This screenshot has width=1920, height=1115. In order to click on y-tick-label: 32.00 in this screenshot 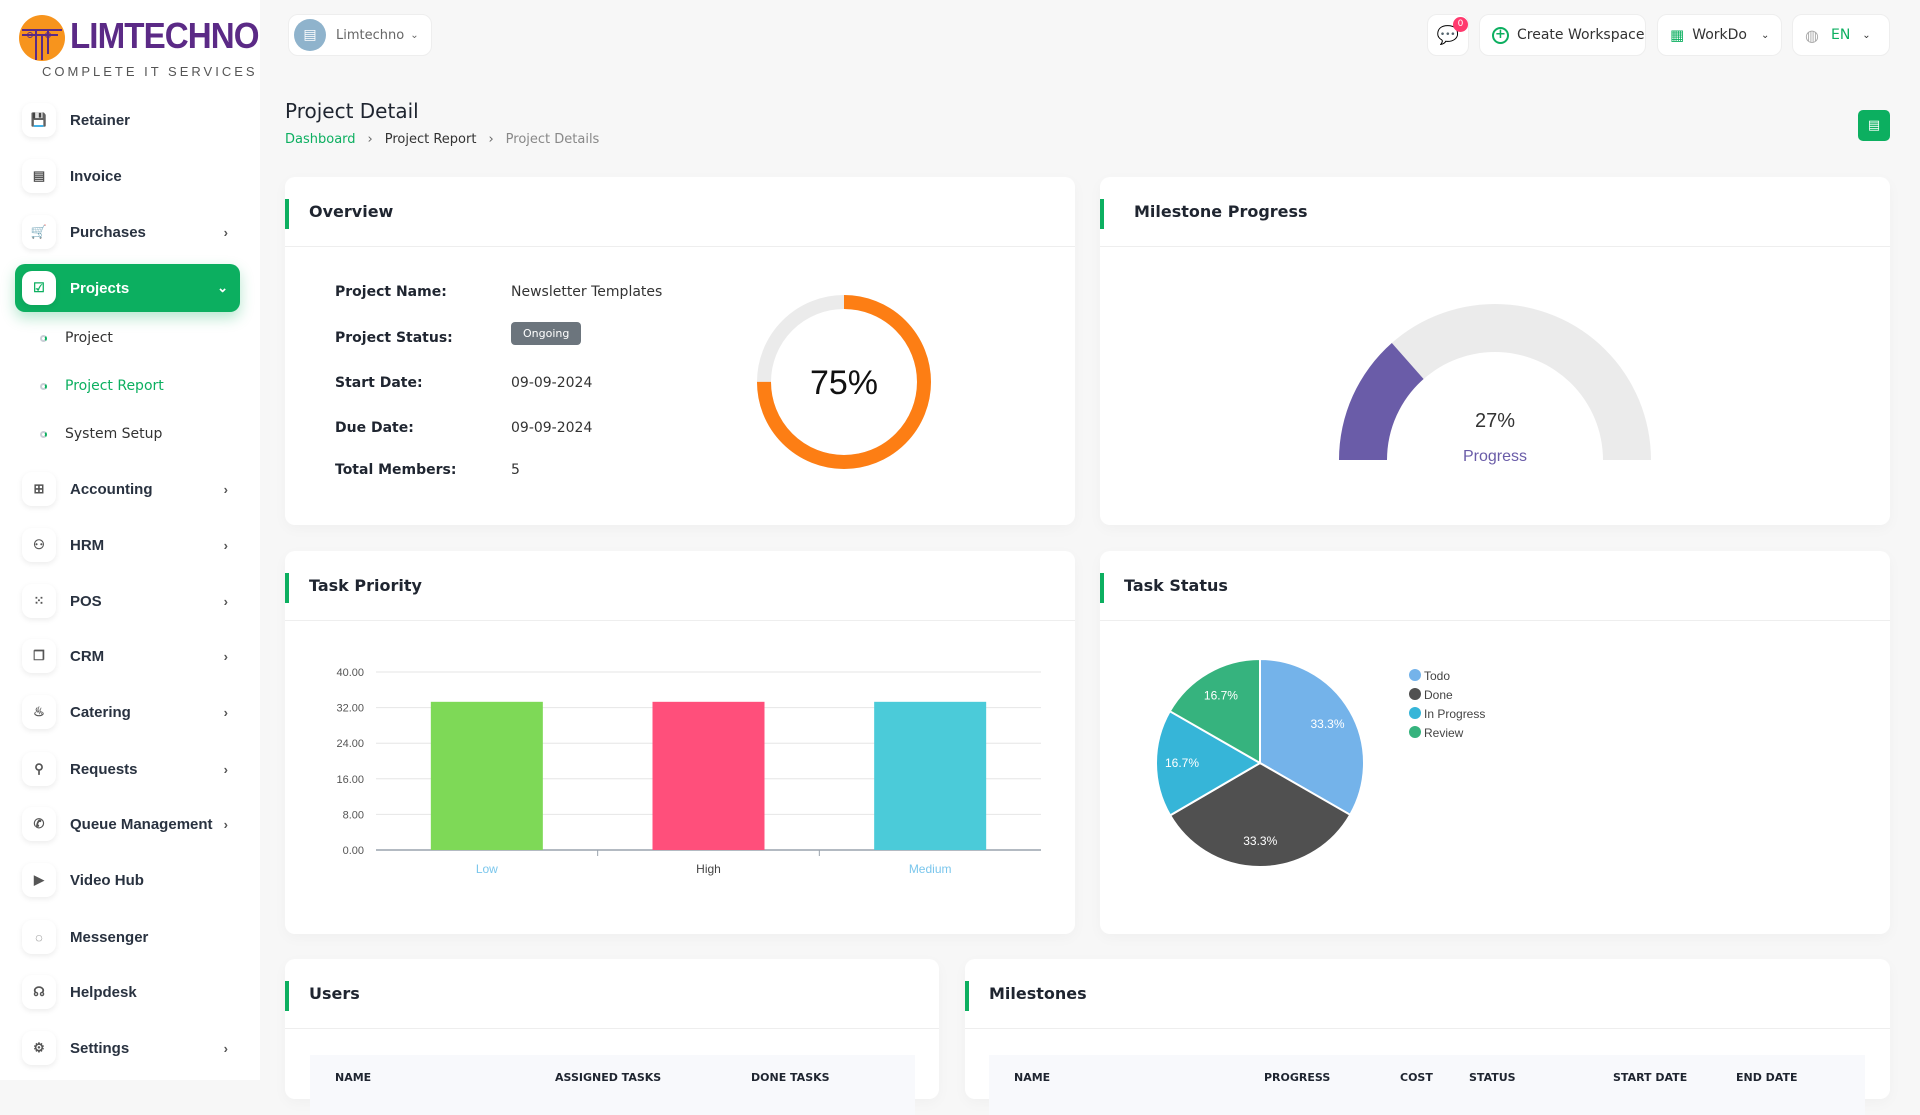, I will do `click(350, 709)`.